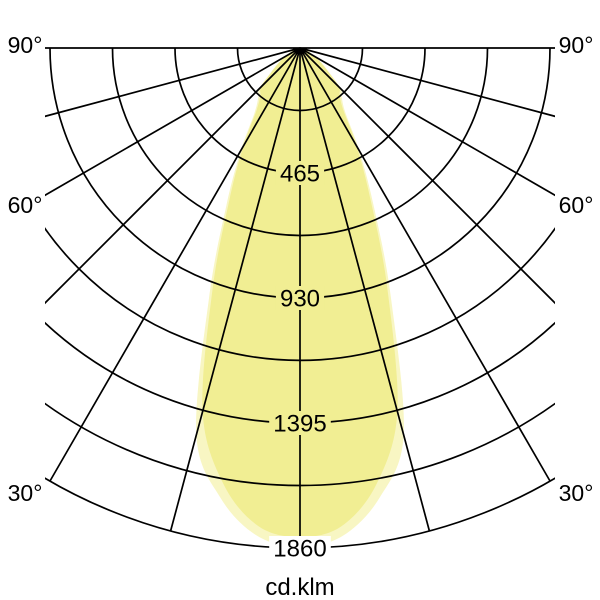 This screenshot has height=600, width=600. I want to click on unit-label: cd.klm, so click(299, 587).